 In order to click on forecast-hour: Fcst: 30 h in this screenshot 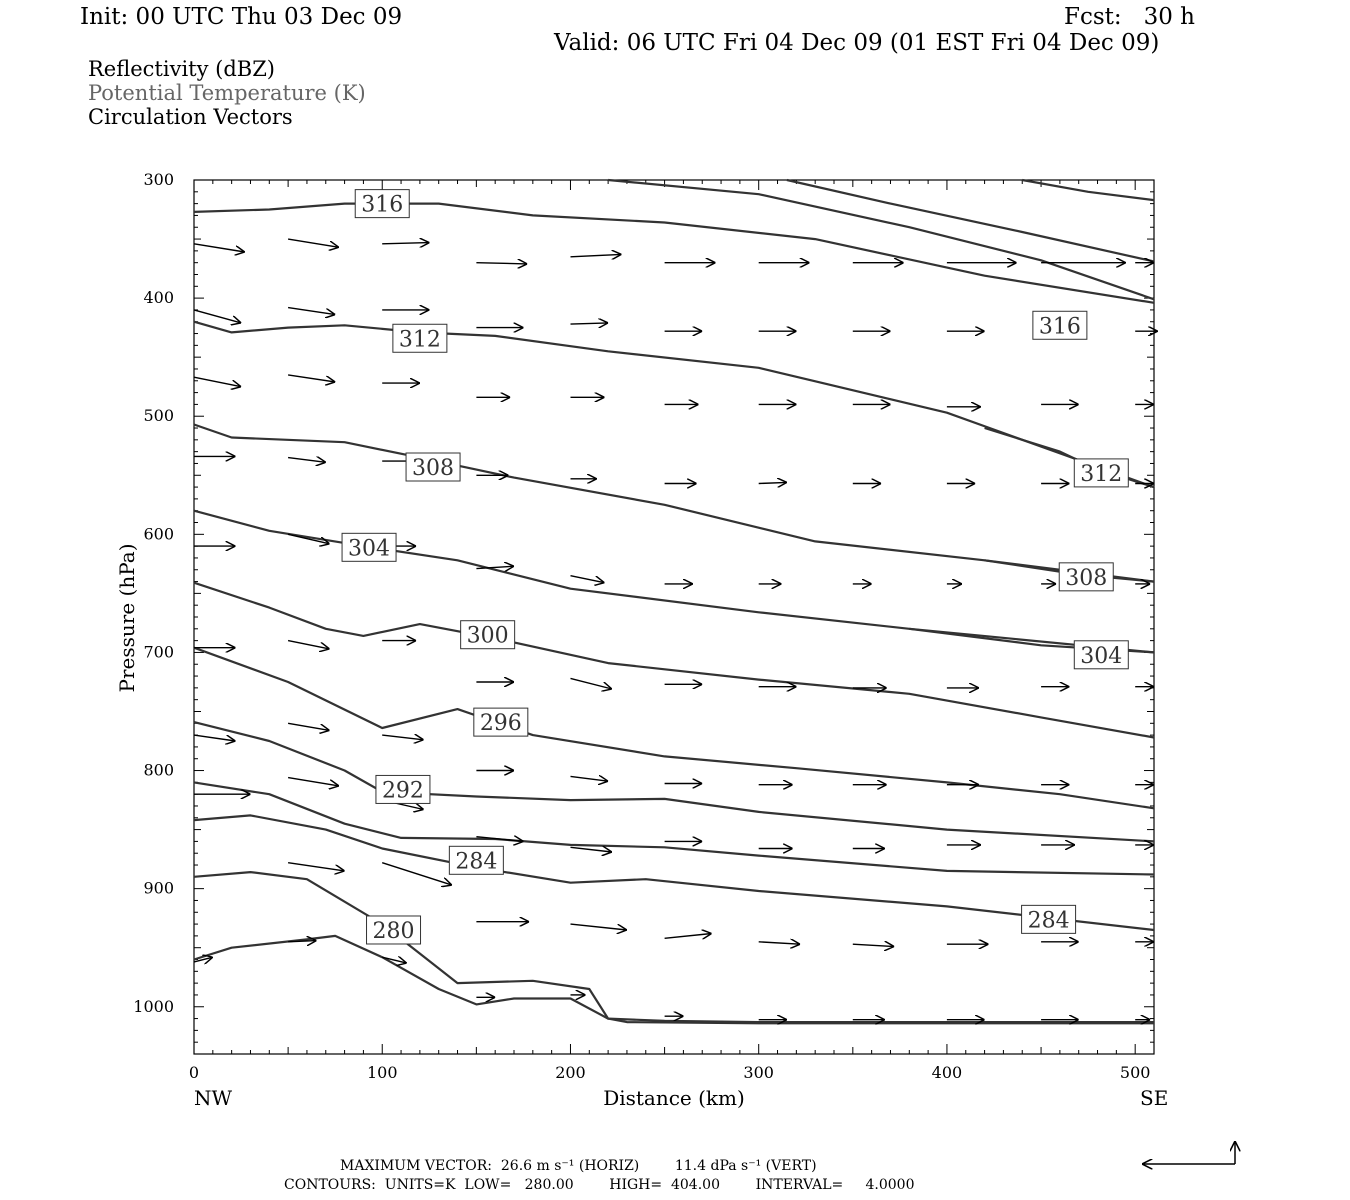, I will do `click(1129, 17)`.